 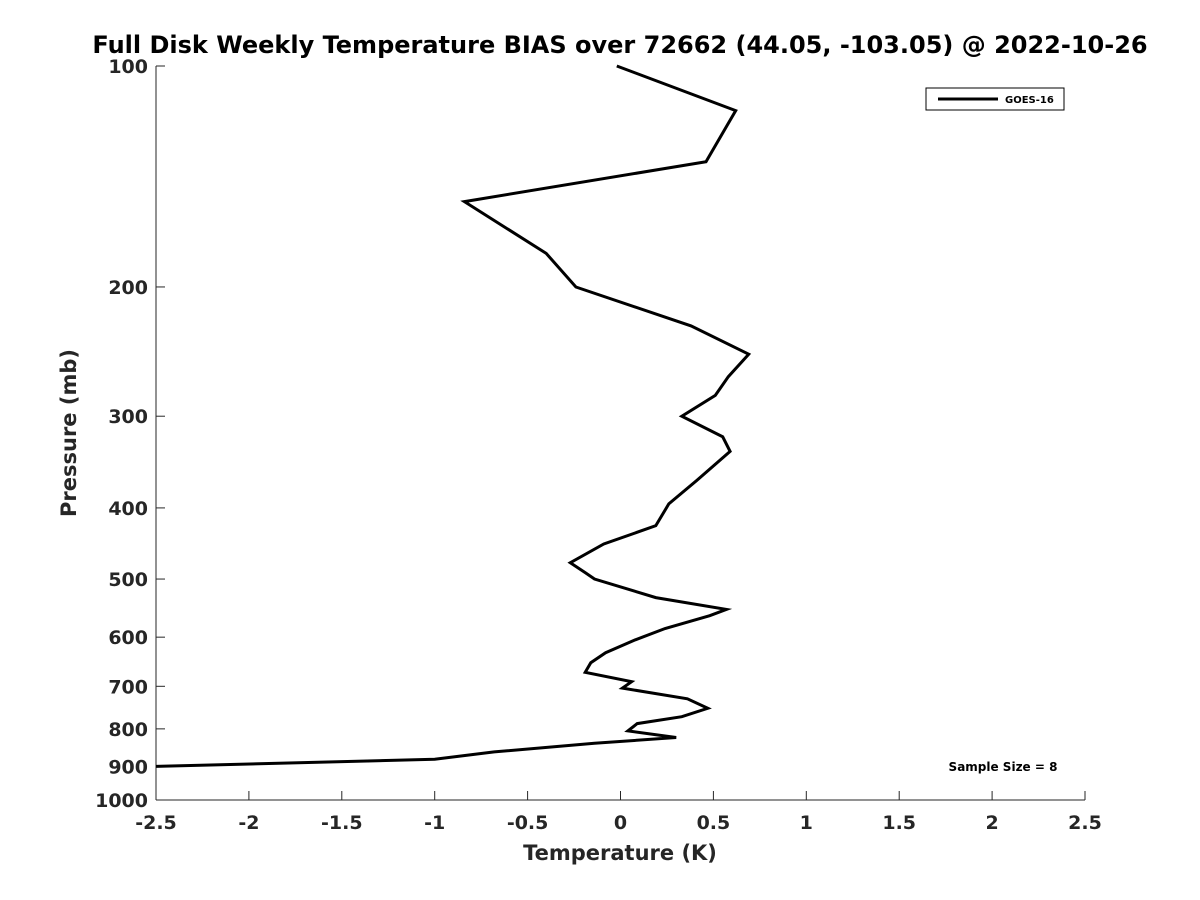 What do you see at coordinates (991, 823) in the screenshot?
I see `x-tick-label: 2` at bounding box center [991, 823].